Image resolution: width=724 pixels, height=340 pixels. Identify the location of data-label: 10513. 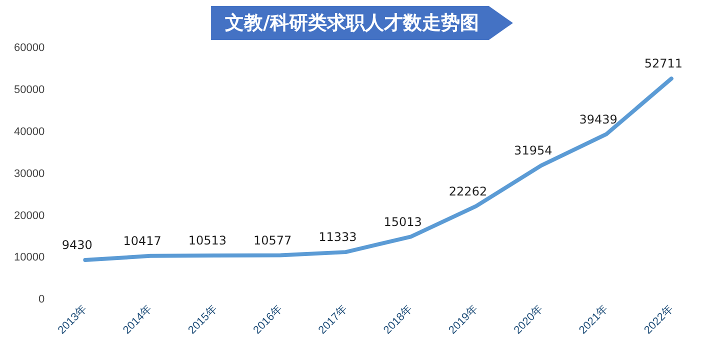
(207, 241).